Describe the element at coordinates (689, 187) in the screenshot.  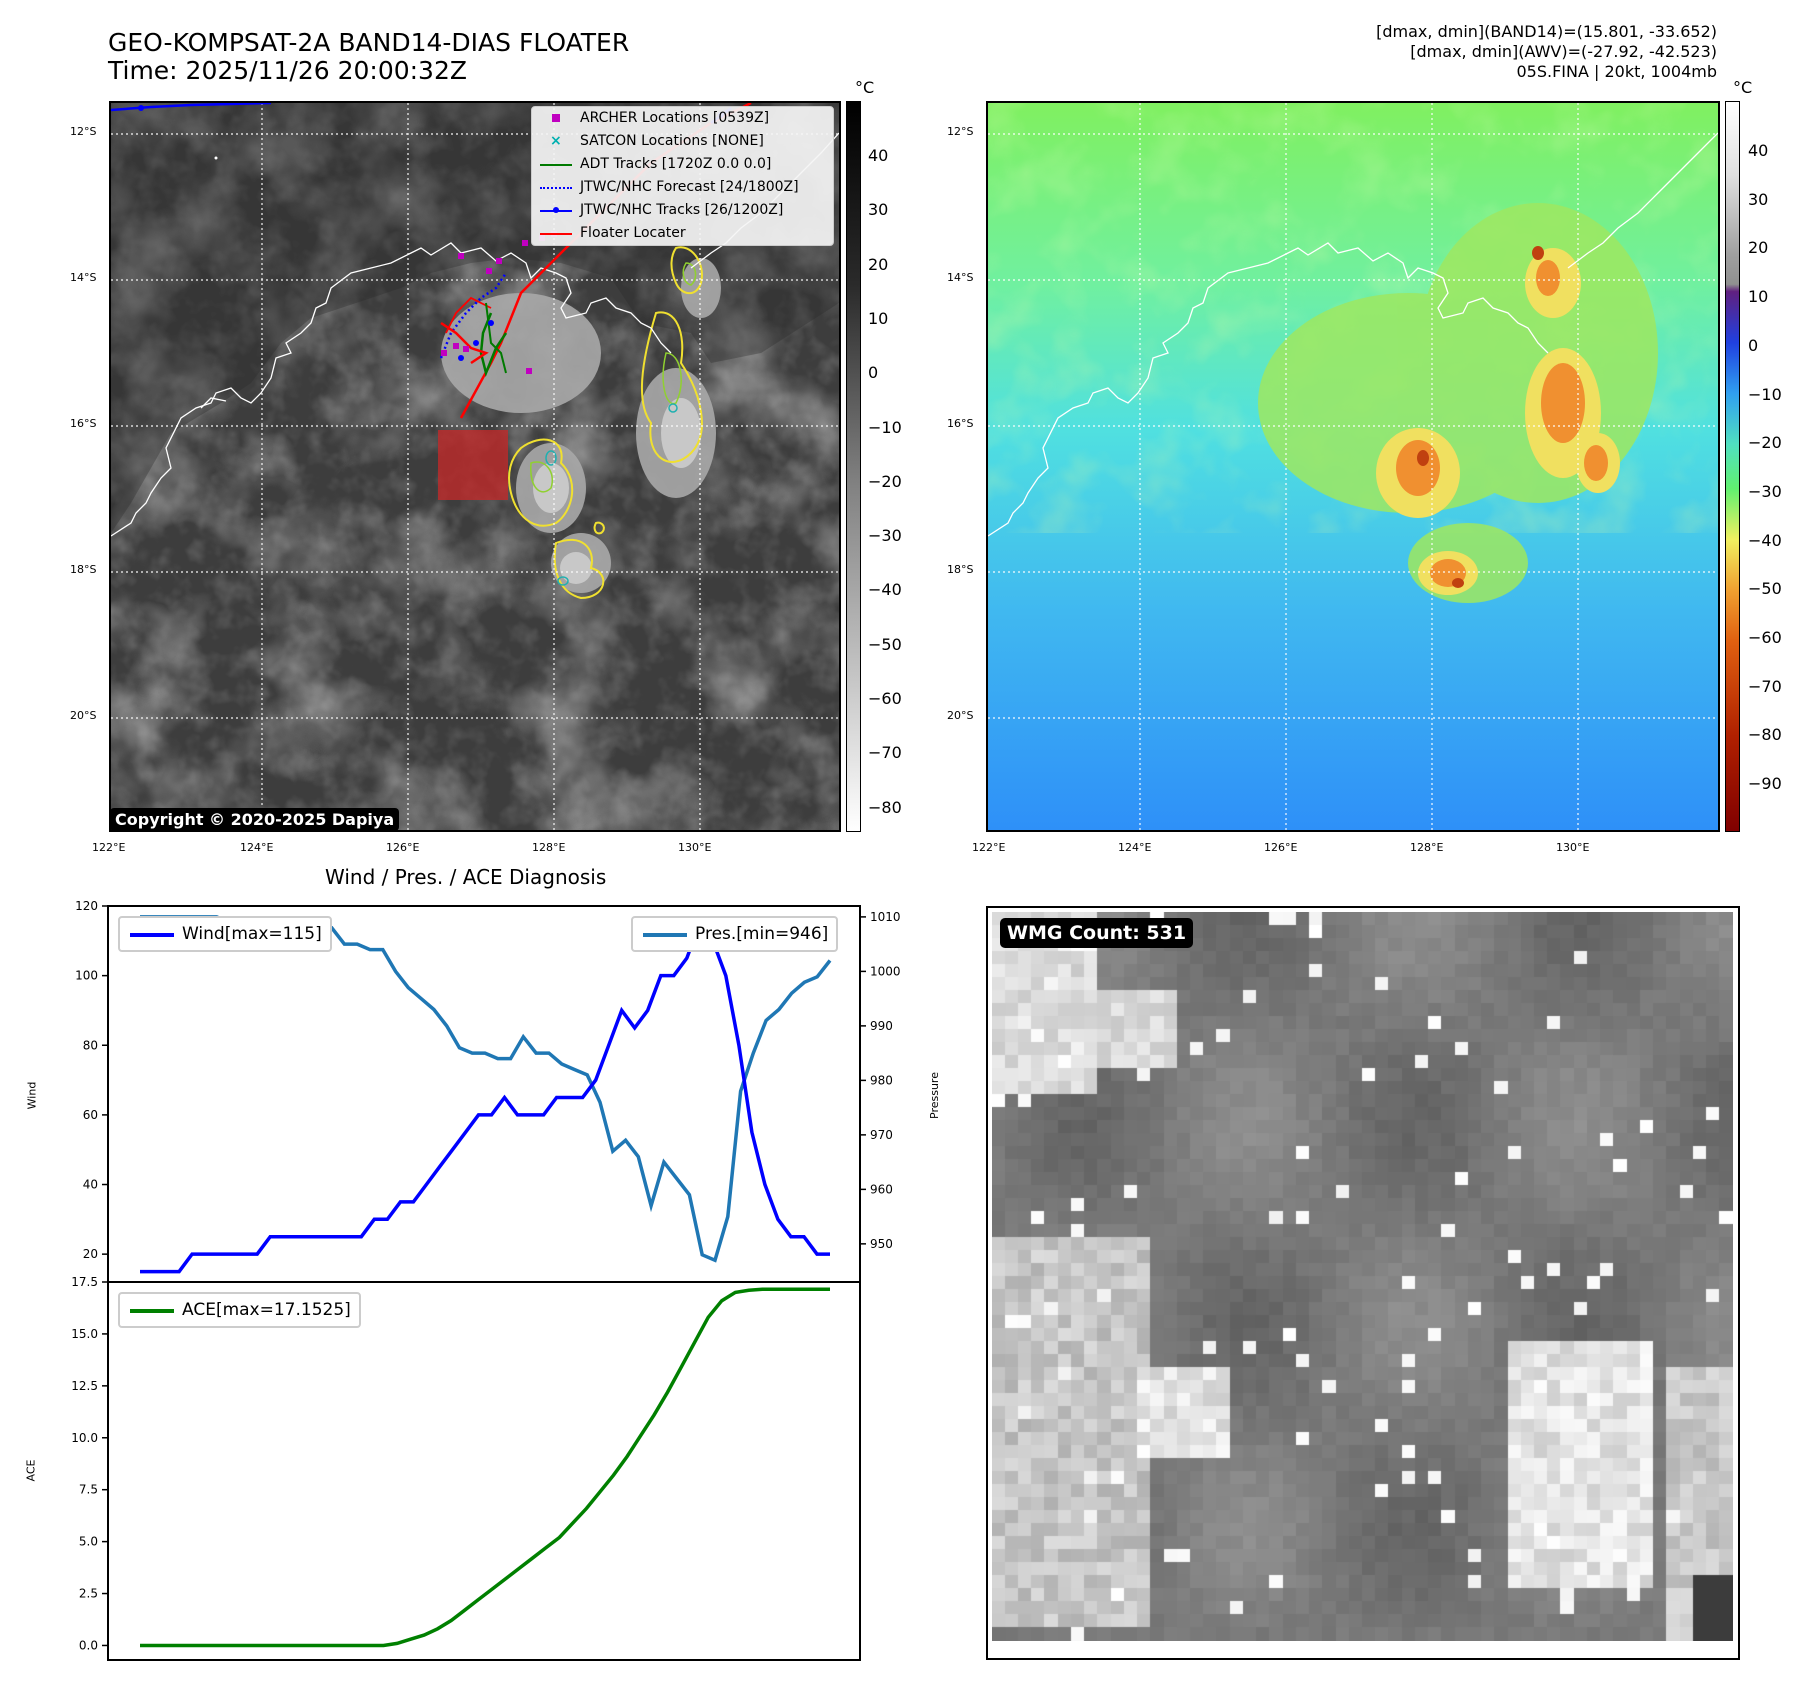
I see `legend-forecast-label: JTWC/NHC Forecast [24/1800Z]` at that location.